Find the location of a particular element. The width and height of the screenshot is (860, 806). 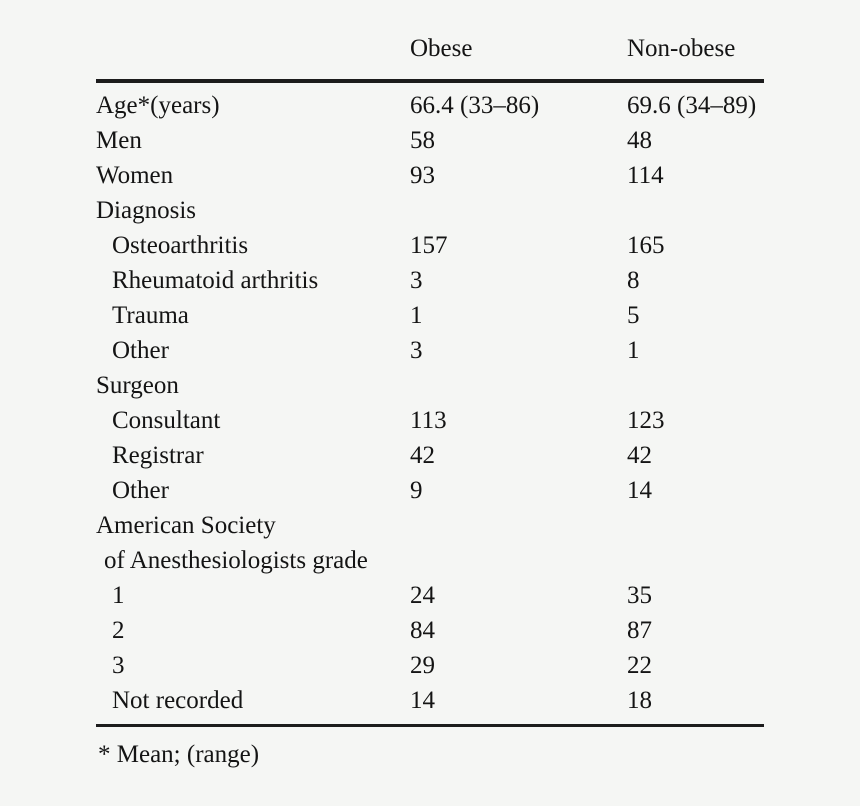

table-row: Other 9 14 is located at coordinates (430, 490).